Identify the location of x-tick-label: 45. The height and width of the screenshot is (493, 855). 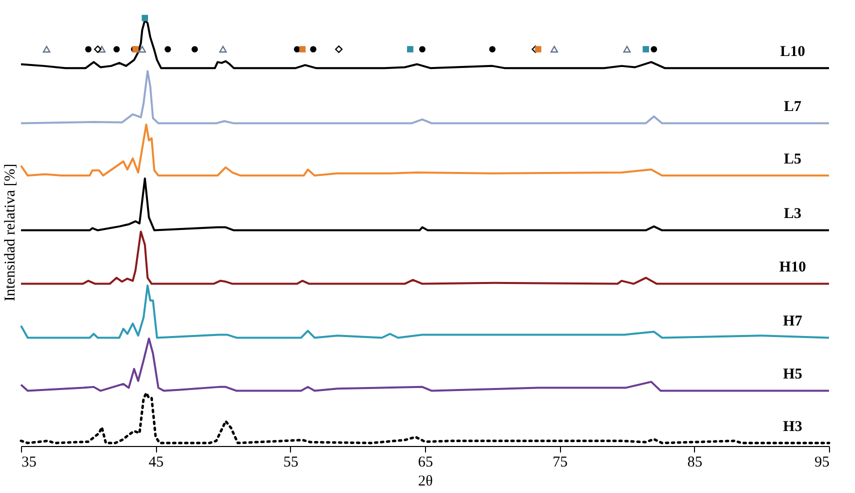
(156, 462).